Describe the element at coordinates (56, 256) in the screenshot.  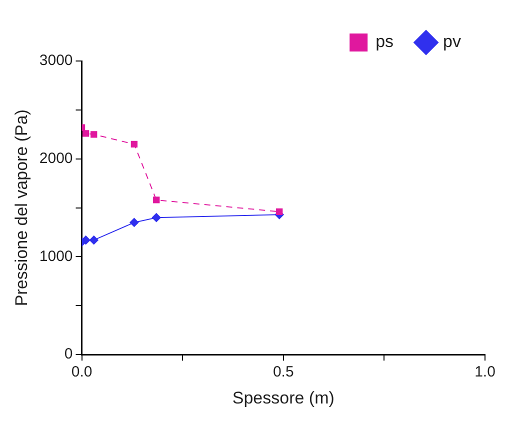
I see `y-tick-label: 1000` at that location.